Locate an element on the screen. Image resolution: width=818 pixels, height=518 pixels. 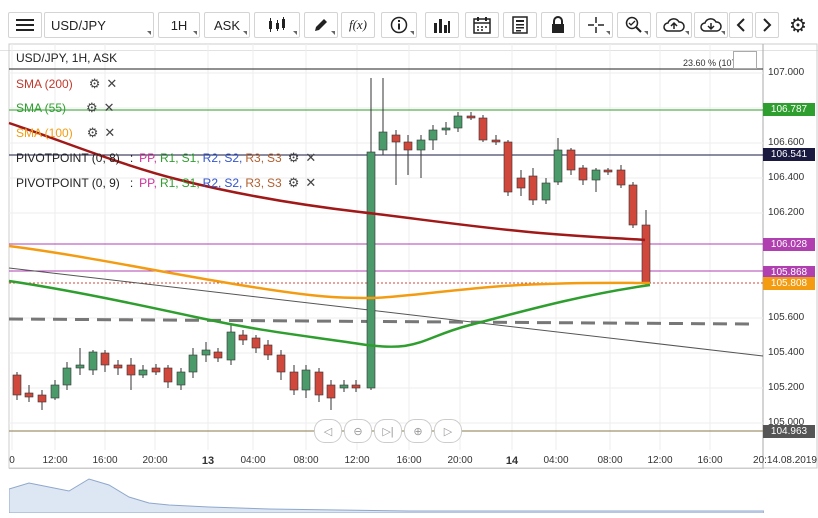
navigator is located at coordinates (386, 491).